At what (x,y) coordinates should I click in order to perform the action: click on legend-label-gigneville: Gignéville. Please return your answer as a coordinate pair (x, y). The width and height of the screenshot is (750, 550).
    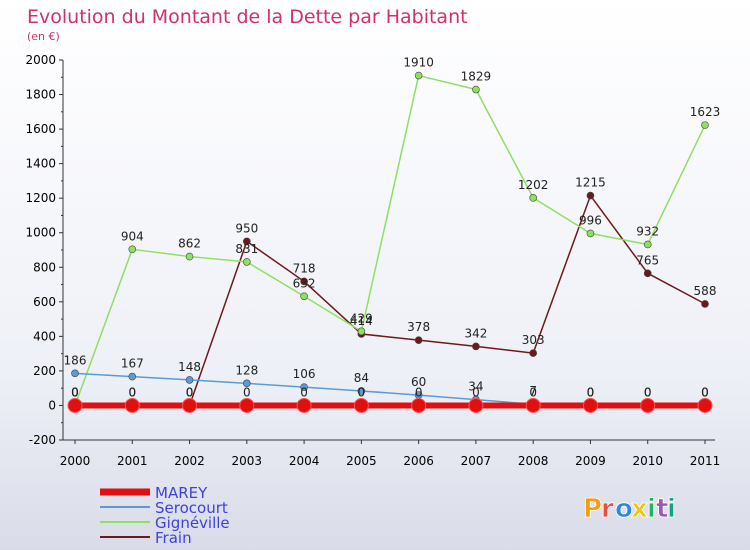
    Looking at the image, I should click on (192, 523).